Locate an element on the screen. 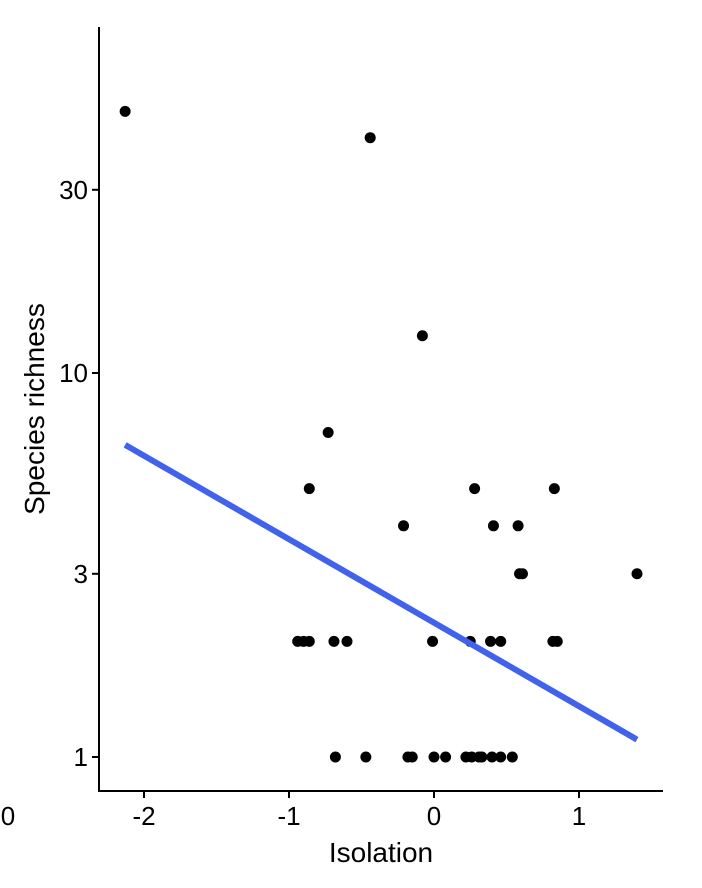 The width and height of the screenshot is (702, 888). y-axis-ticks: 1 3 10 30 is located at coordinates (79, 473).